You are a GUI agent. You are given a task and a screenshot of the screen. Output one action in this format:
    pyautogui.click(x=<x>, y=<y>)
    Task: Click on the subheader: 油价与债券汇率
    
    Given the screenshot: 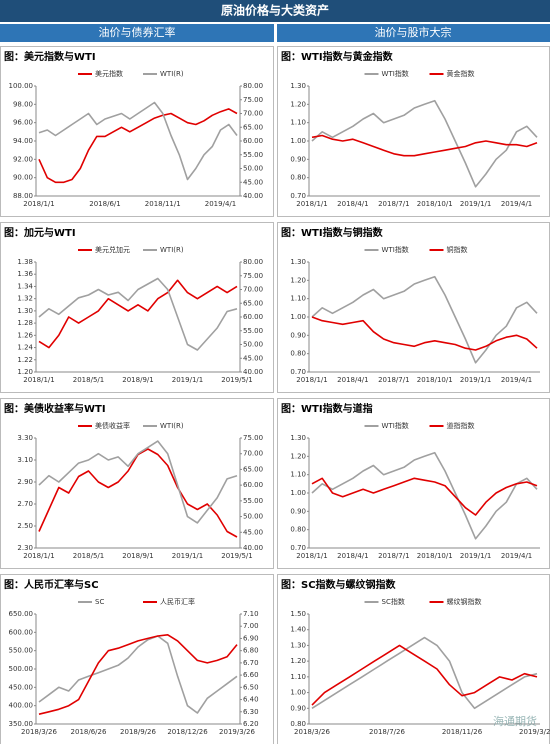 What is the action you would take?
    pyautogui.click(x=137, y=32)
    